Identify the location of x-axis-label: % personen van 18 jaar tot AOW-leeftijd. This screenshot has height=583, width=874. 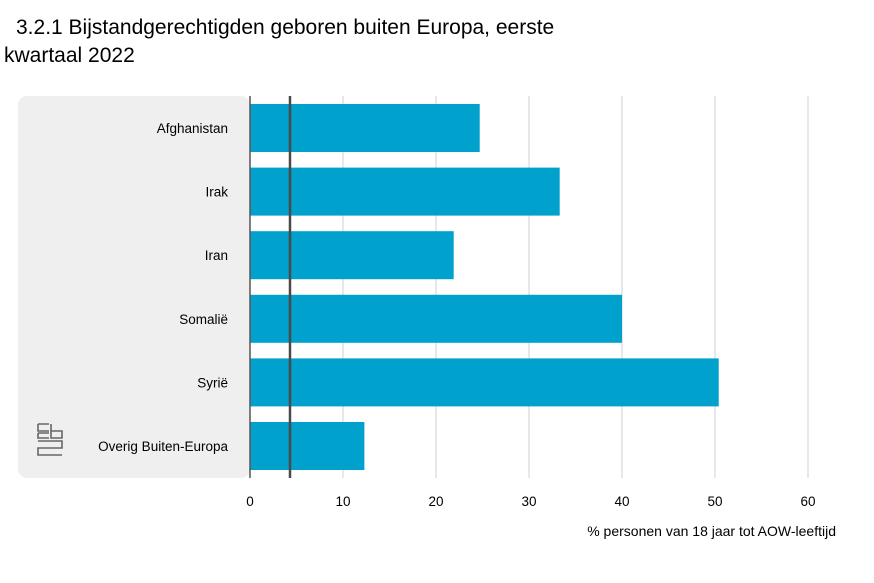
(711, 531).